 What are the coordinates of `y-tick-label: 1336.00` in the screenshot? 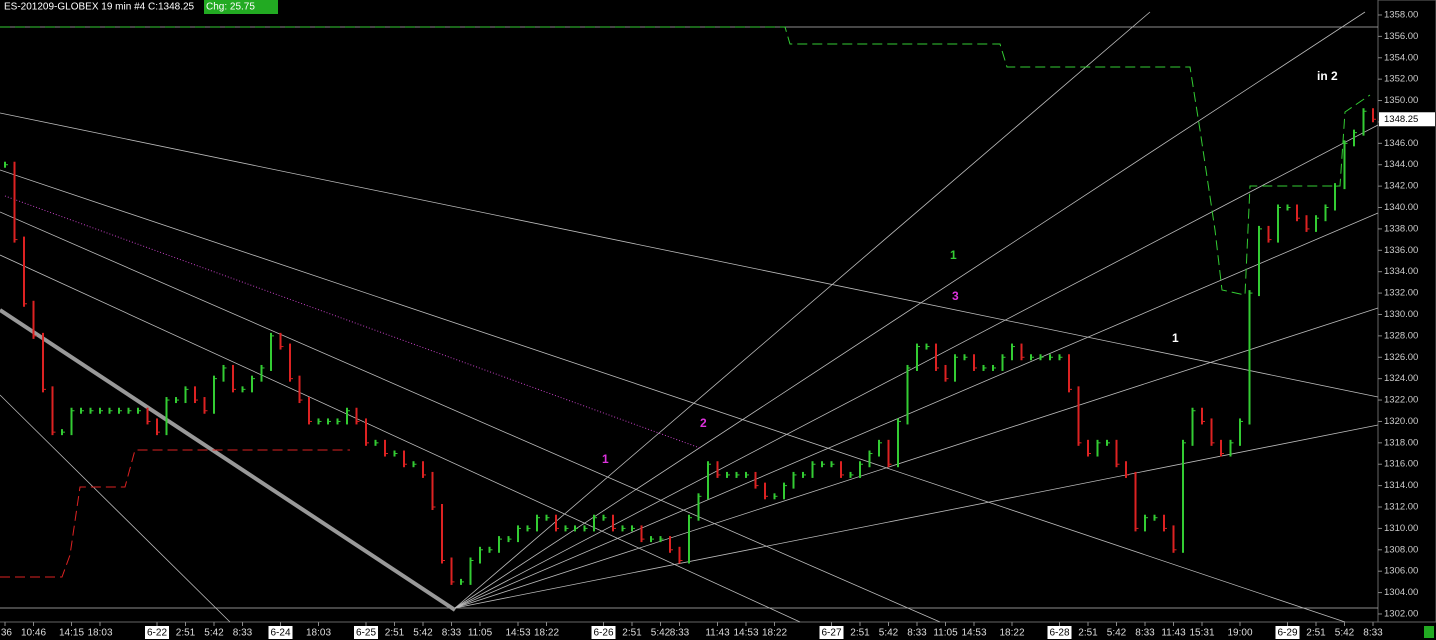 It's located at (1401, 250).